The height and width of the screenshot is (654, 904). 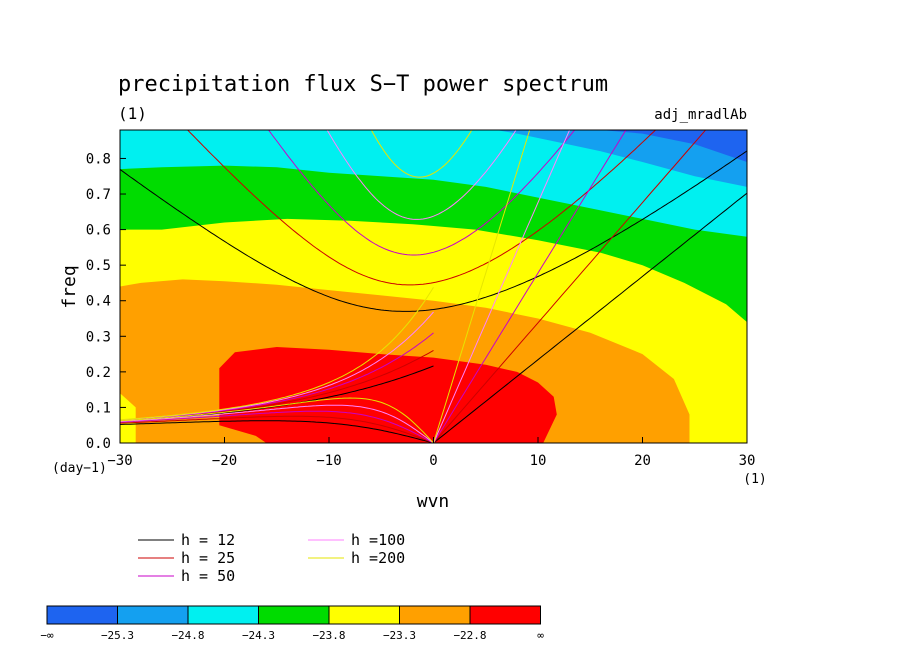 I want to click on kelvin-curve-h100, so click(x=502, y=286).